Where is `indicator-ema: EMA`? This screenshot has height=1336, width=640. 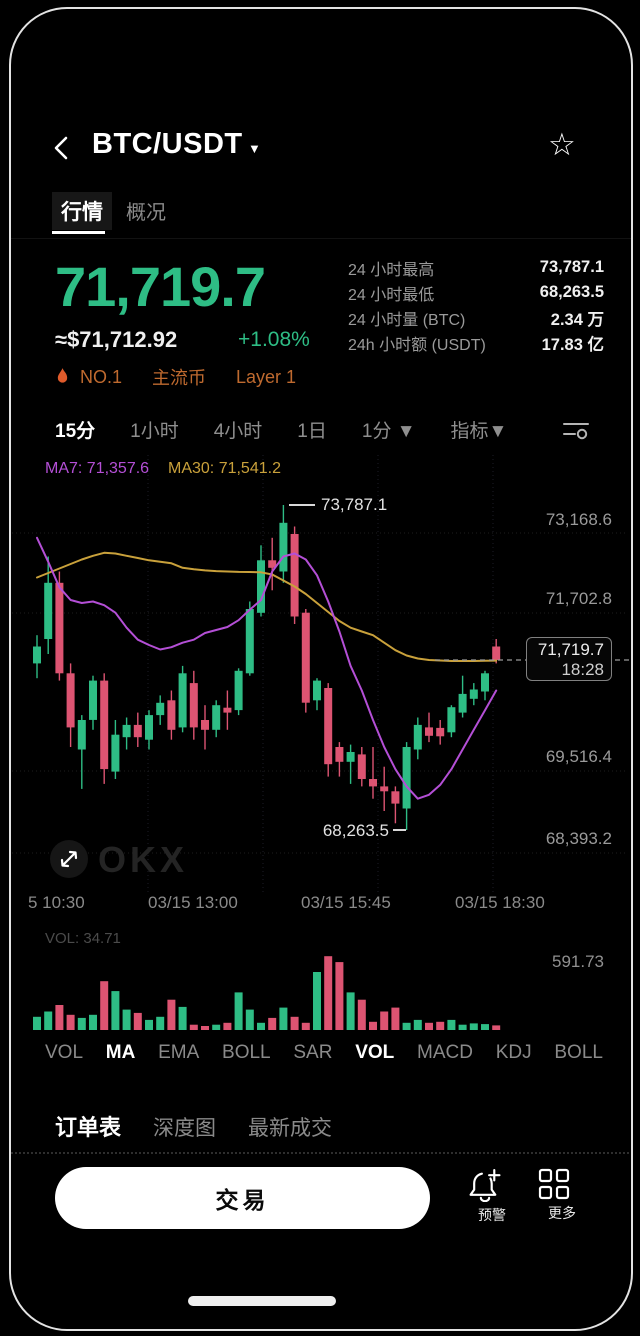 indicator-ema: EMA is located at coordinates (179, 1052).